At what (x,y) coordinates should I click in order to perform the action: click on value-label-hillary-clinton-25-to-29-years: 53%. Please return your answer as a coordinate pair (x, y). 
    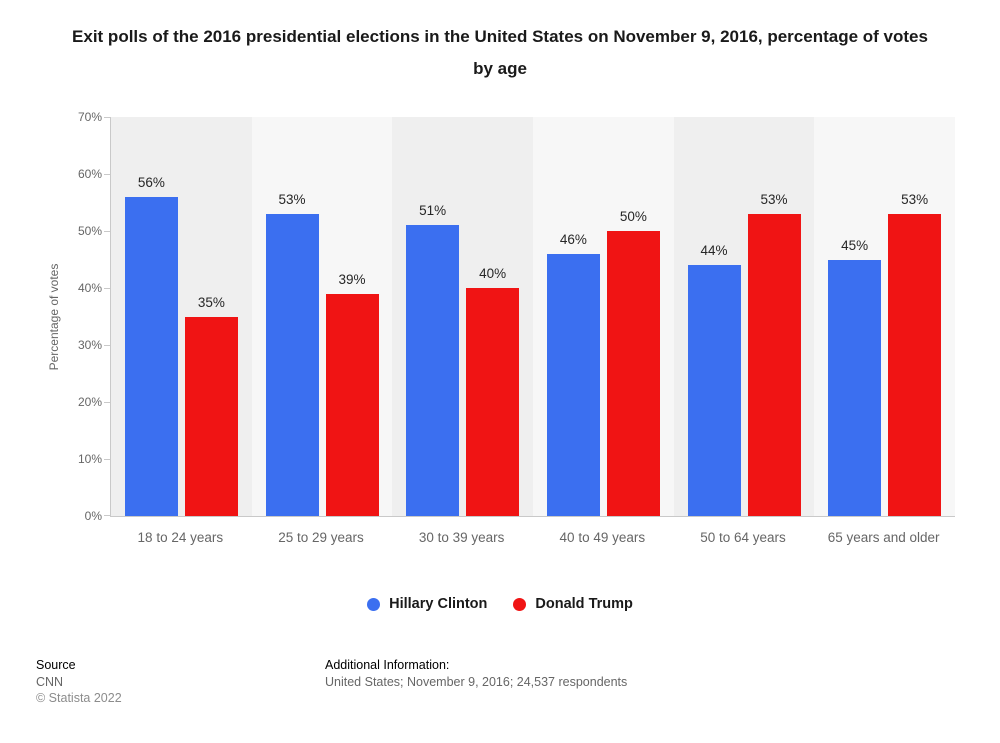
    Looking at the image, I should click on (292, 199).